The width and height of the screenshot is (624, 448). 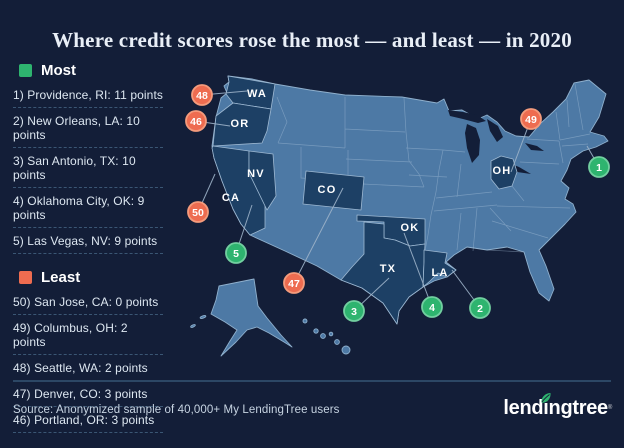 I want to click on state-label-co: CO, so click(x=327, y=190).